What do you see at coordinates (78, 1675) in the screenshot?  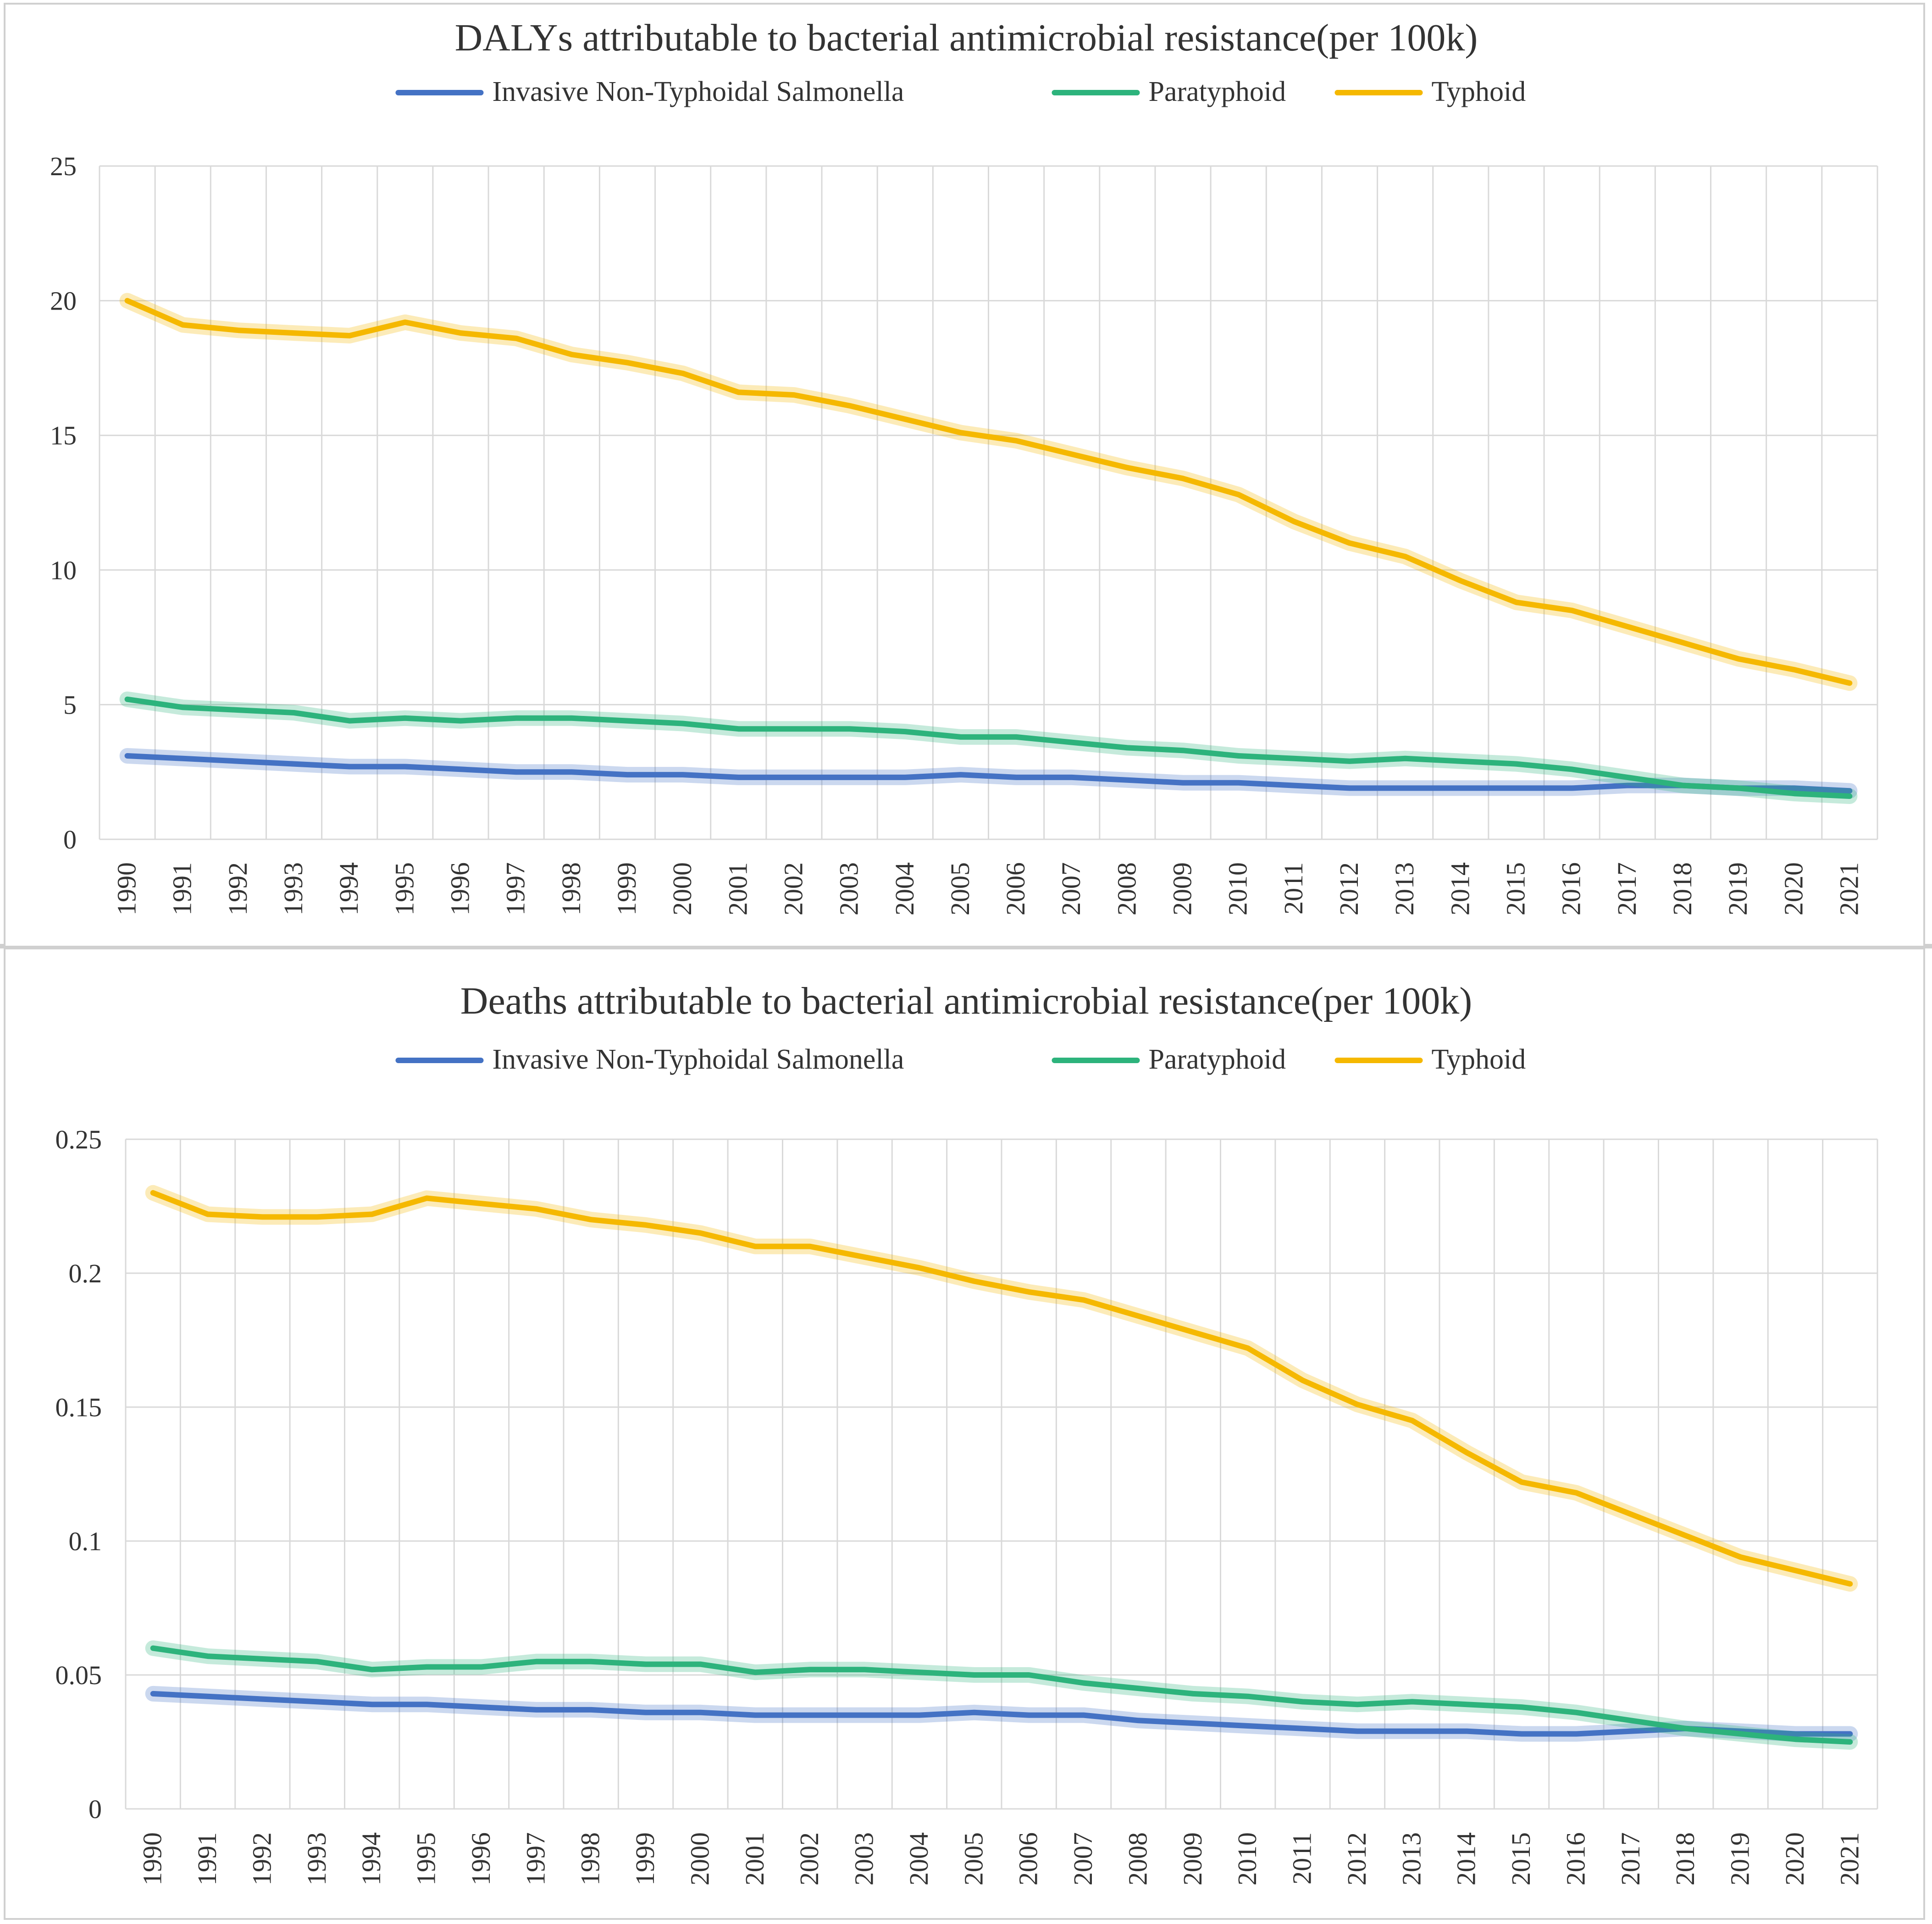 I see `y-tick-label: 0.05` at bounding box center [78, 1675].